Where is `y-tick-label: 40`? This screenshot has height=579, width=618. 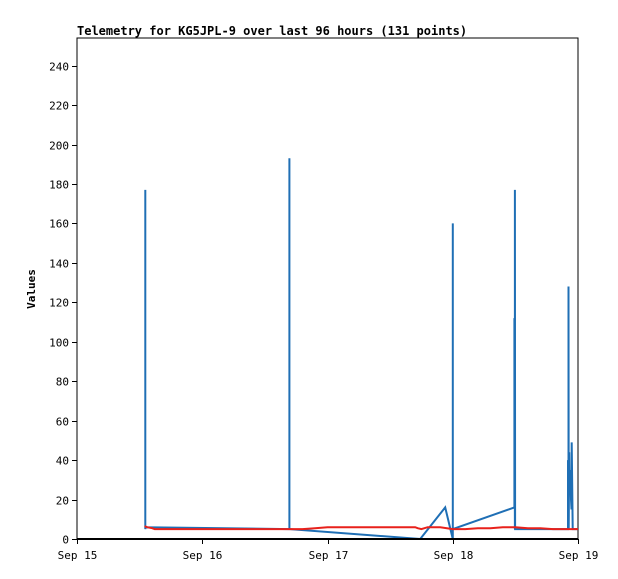
y-tick-label: 40 is located at coordinates (62, 461).